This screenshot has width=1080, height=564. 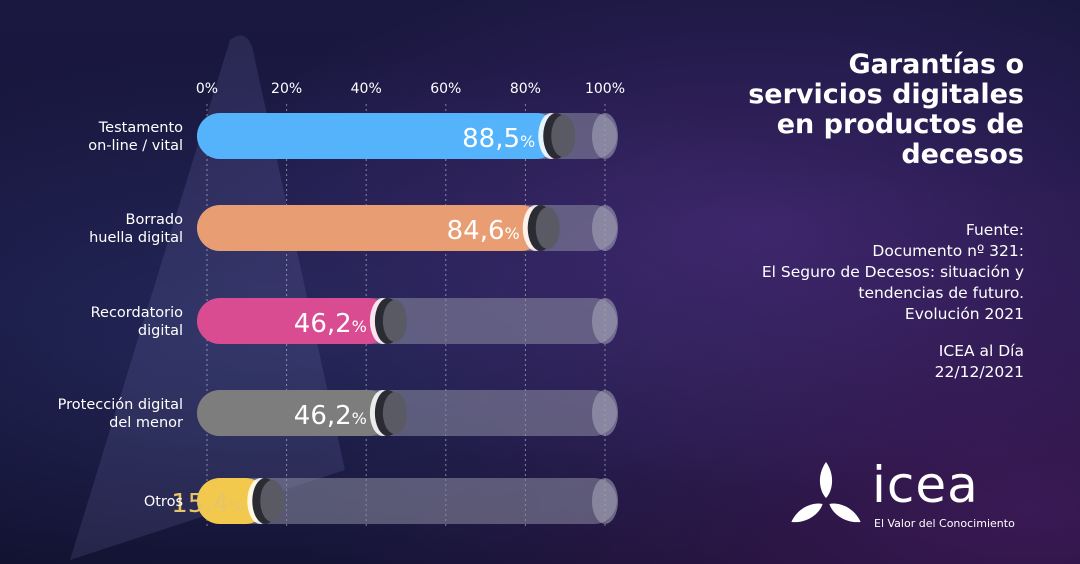 I want to click on publication-date: 22/12/2021, so click(x=979, y=372).